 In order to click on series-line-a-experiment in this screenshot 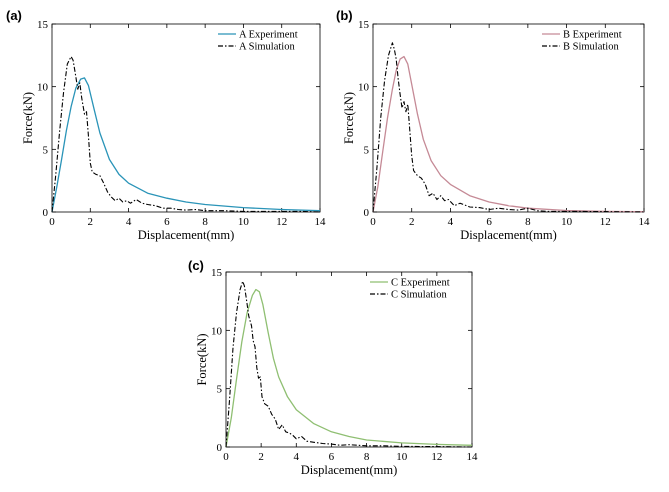, I will do `click(186, 145)`.